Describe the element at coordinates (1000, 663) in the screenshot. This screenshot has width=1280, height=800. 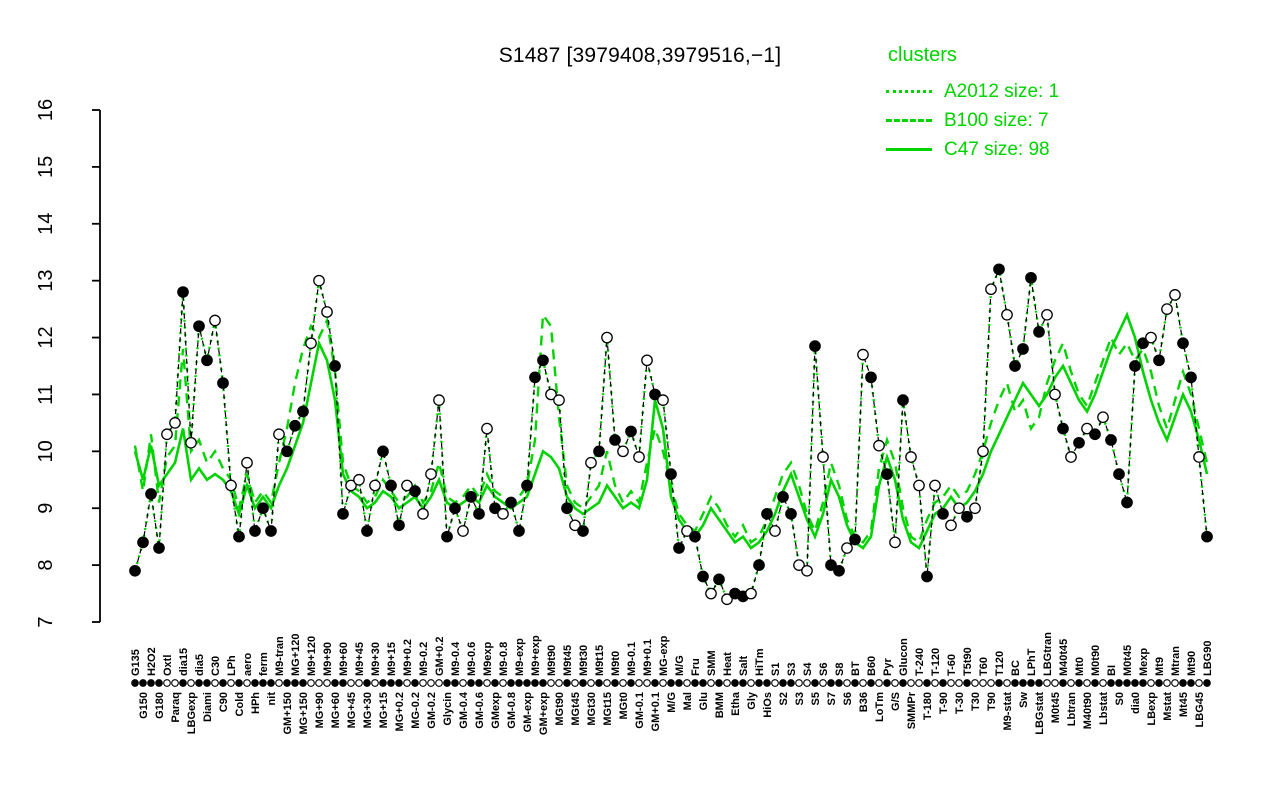
I see `x-tick-label: T120` at that location.